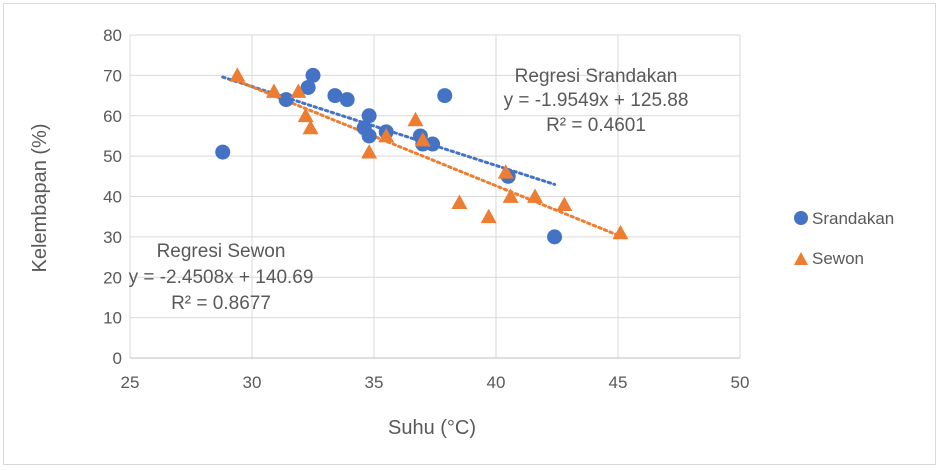  Describe the element at coordinates (221, 303) in the screenshot. I see `sewon-r-squared: R² = 0.8677` at that location.